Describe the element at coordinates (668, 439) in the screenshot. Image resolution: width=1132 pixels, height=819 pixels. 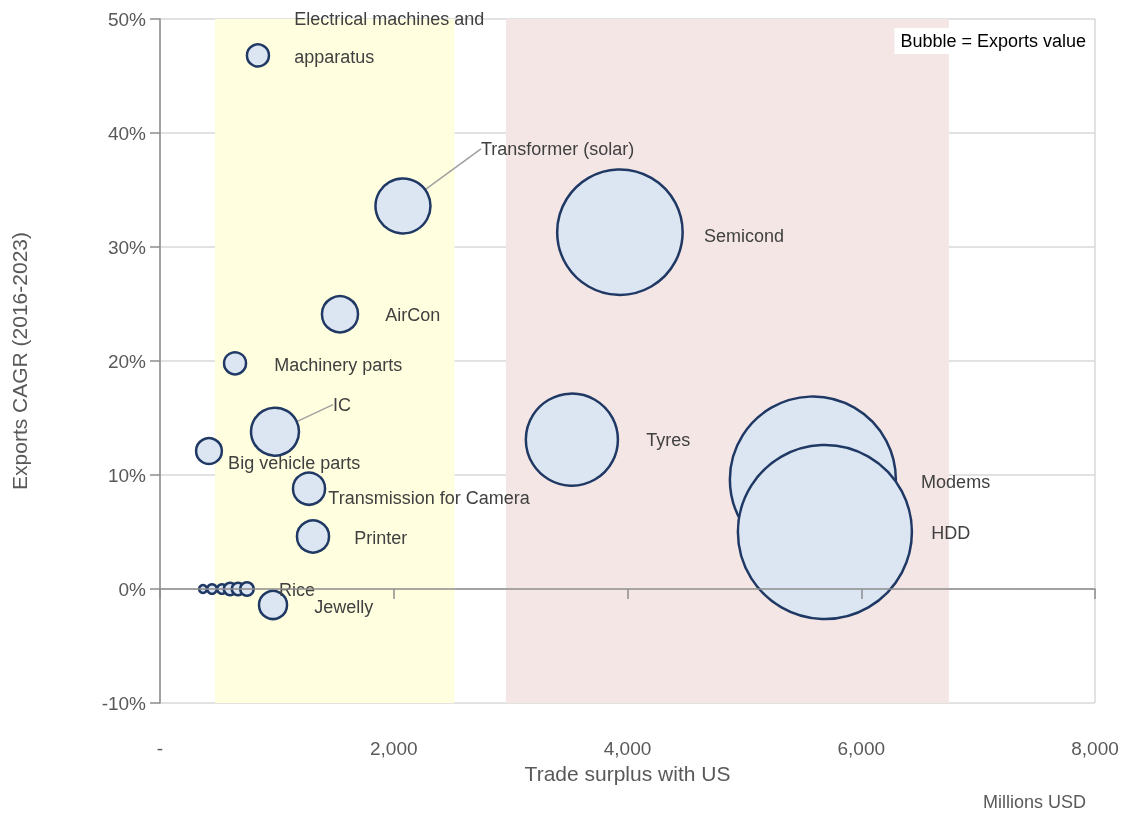
I see `series-label: Tyres` at that location.